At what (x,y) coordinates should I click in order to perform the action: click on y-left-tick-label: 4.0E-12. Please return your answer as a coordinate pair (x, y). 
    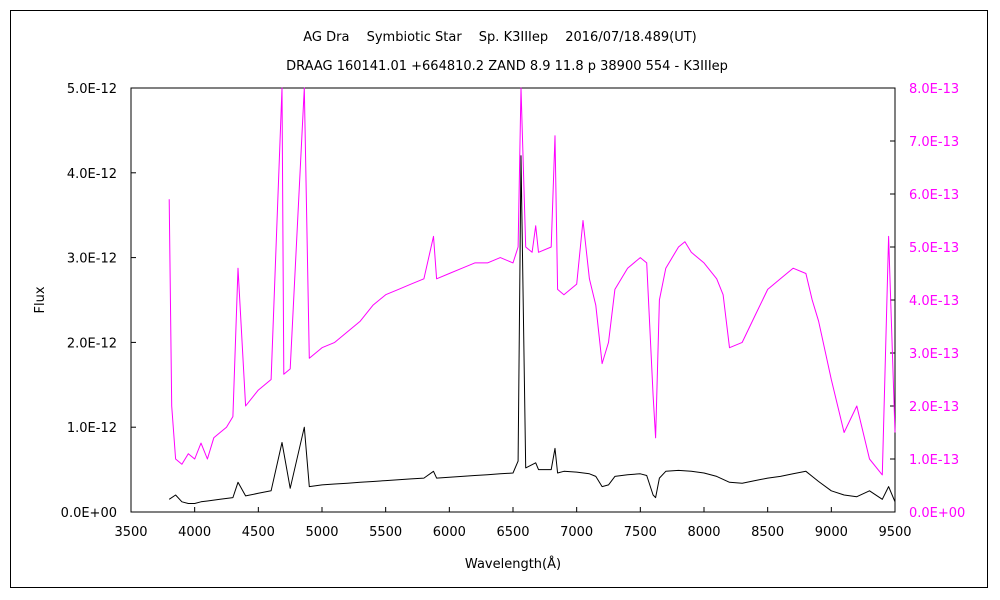
    Looking at the image, I should click on (92, 174).